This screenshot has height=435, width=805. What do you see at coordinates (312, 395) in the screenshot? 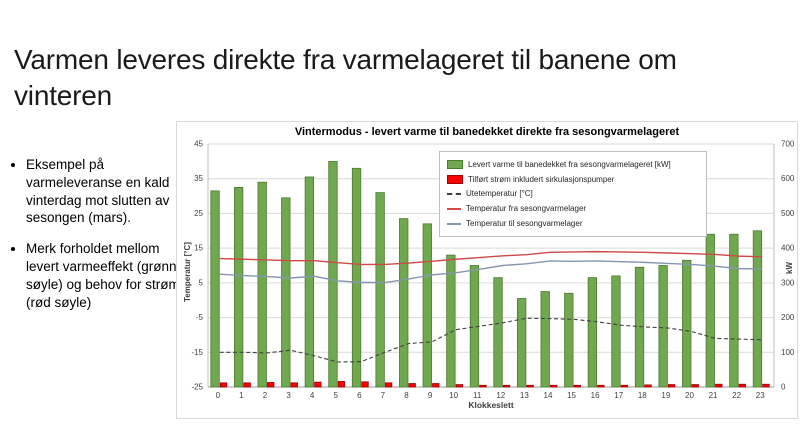
I see `svg-text: 4` at bounding box center [312, 395].